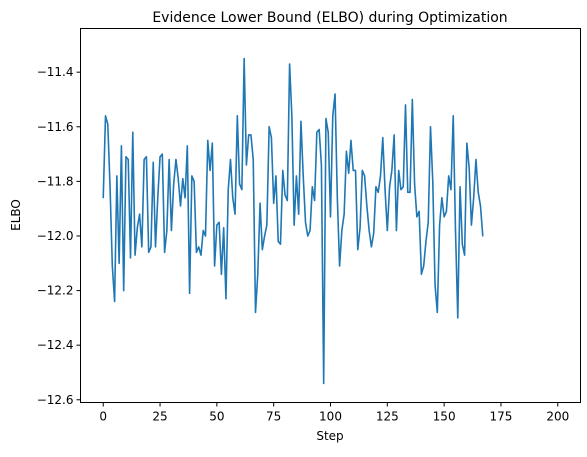 The height and width of the screenshot is (457, 587). I want to click on y-axis-label: ELBO, so click(16, 215).